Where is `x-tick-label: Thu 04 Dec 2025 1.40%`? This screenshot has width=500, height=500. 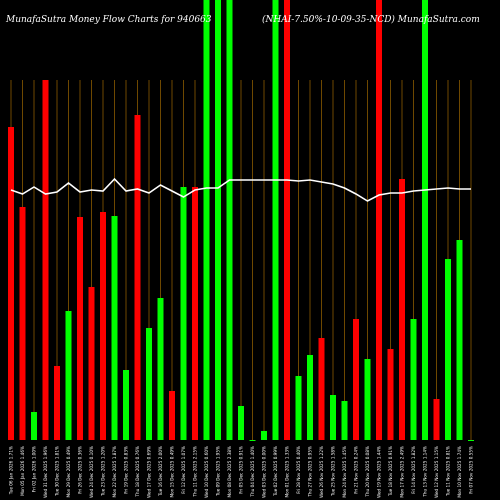
x-tick-label: Thu 04 Dec 2025 1.40% is located at coordinates (252, 472).